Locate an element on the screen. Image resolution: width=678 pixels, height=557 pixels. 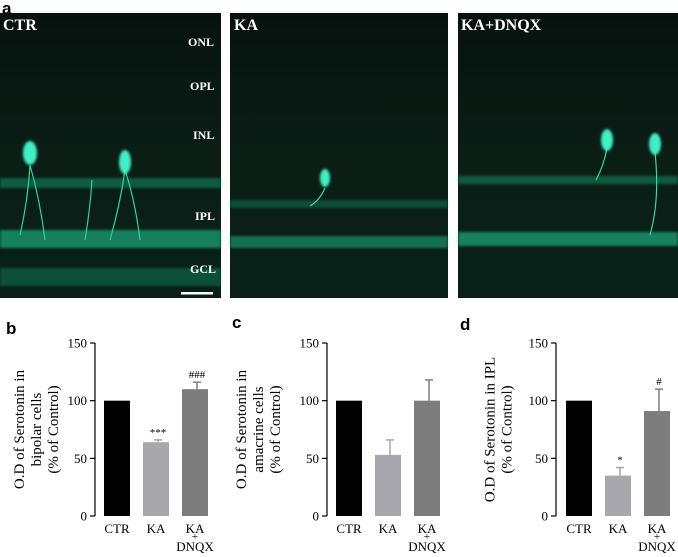
y-axis-label-line: O.D of Serotonin in IPL is located at coordinates (491, 429).